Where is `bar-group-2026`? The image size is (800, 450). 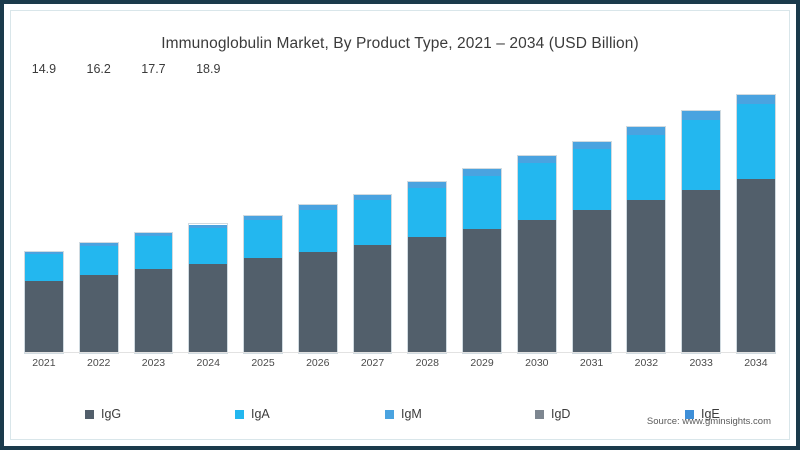 bar-group-2026 is located at coordinates (317, 217).